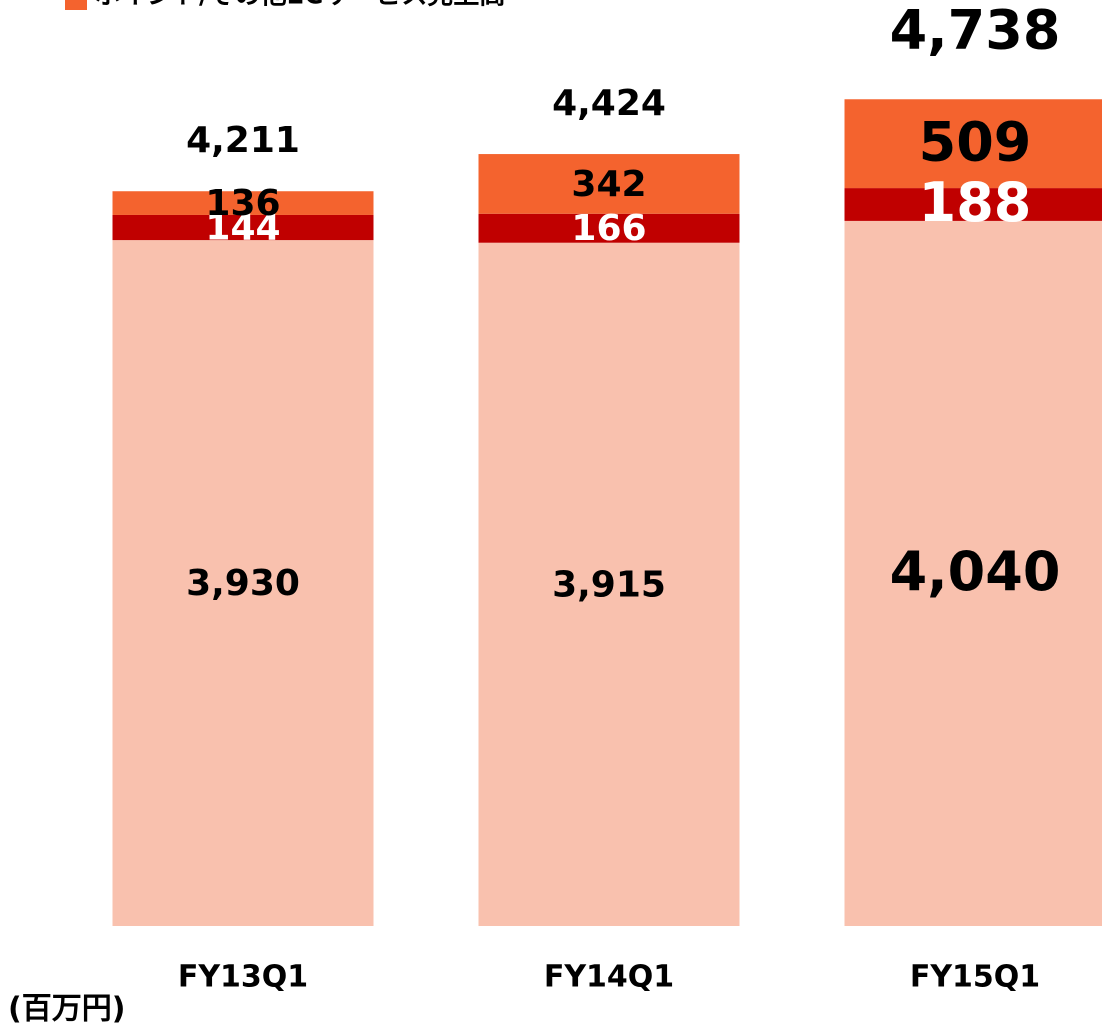  I want to click on unit-label: (百万円), so click(66, 1009).